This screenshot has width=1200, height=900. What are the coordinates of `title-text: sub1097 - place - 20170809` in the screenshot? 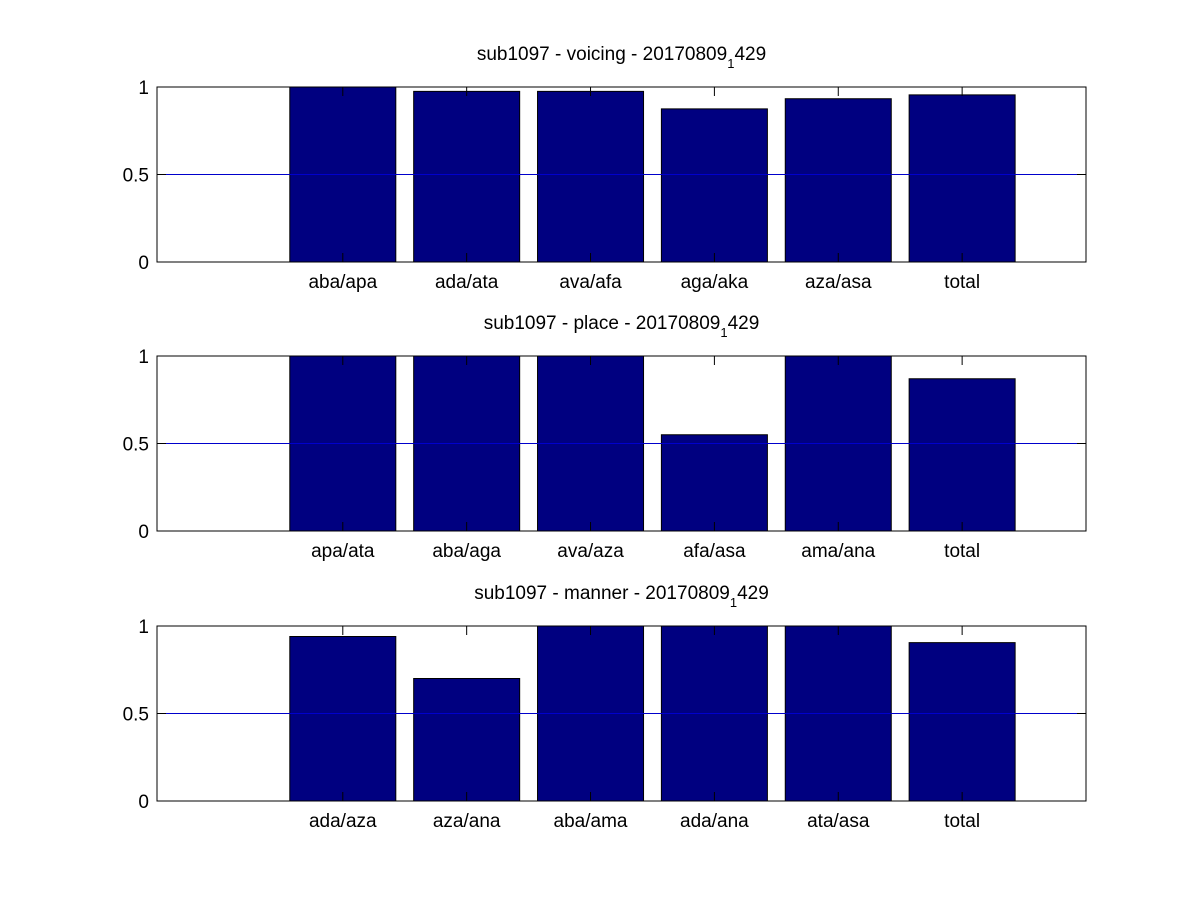 It's located at (602, 323).